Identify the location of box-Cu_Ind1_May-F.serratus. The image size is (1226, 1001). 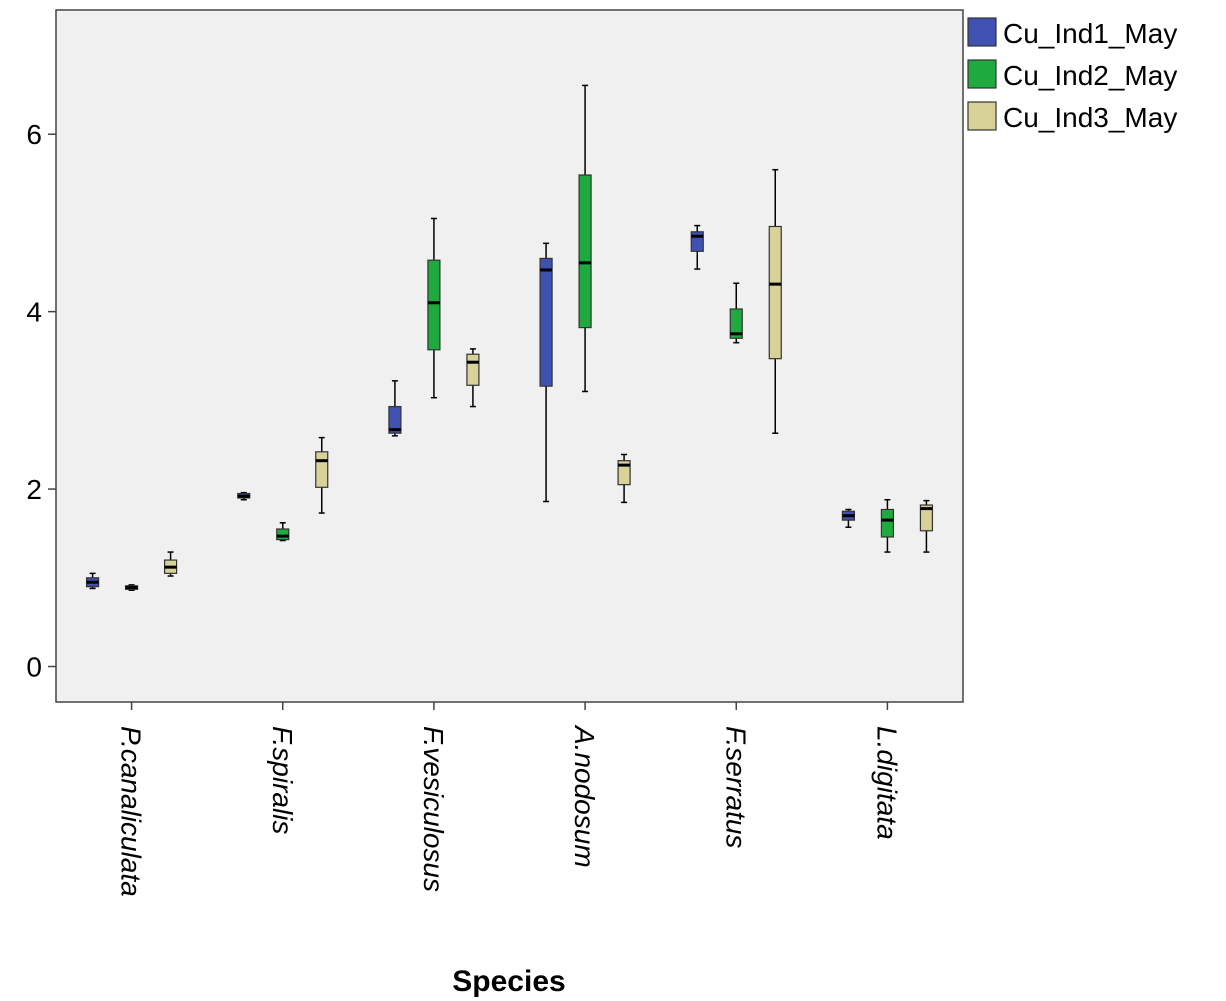
(697, 247).